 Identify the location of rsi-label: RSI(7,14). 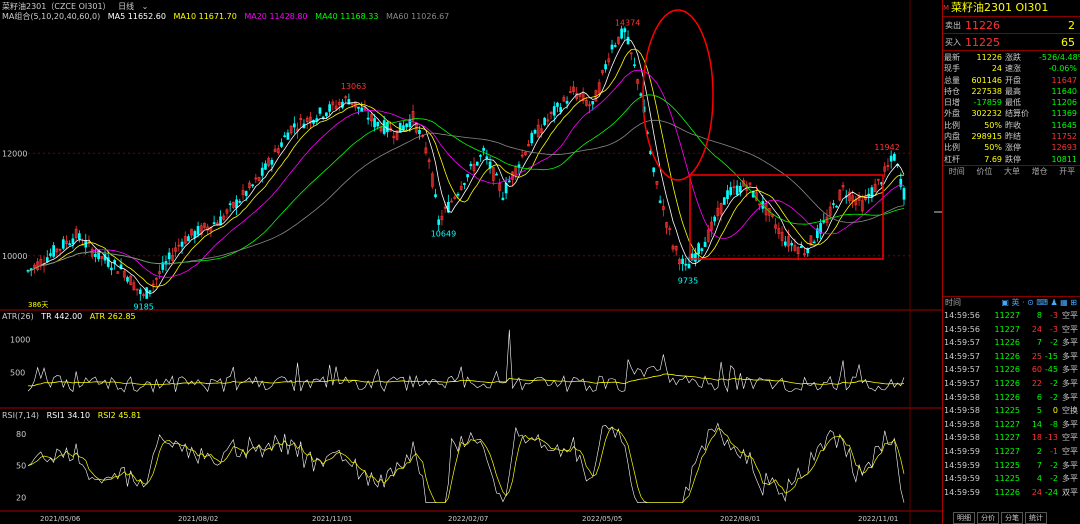
(21, 415).